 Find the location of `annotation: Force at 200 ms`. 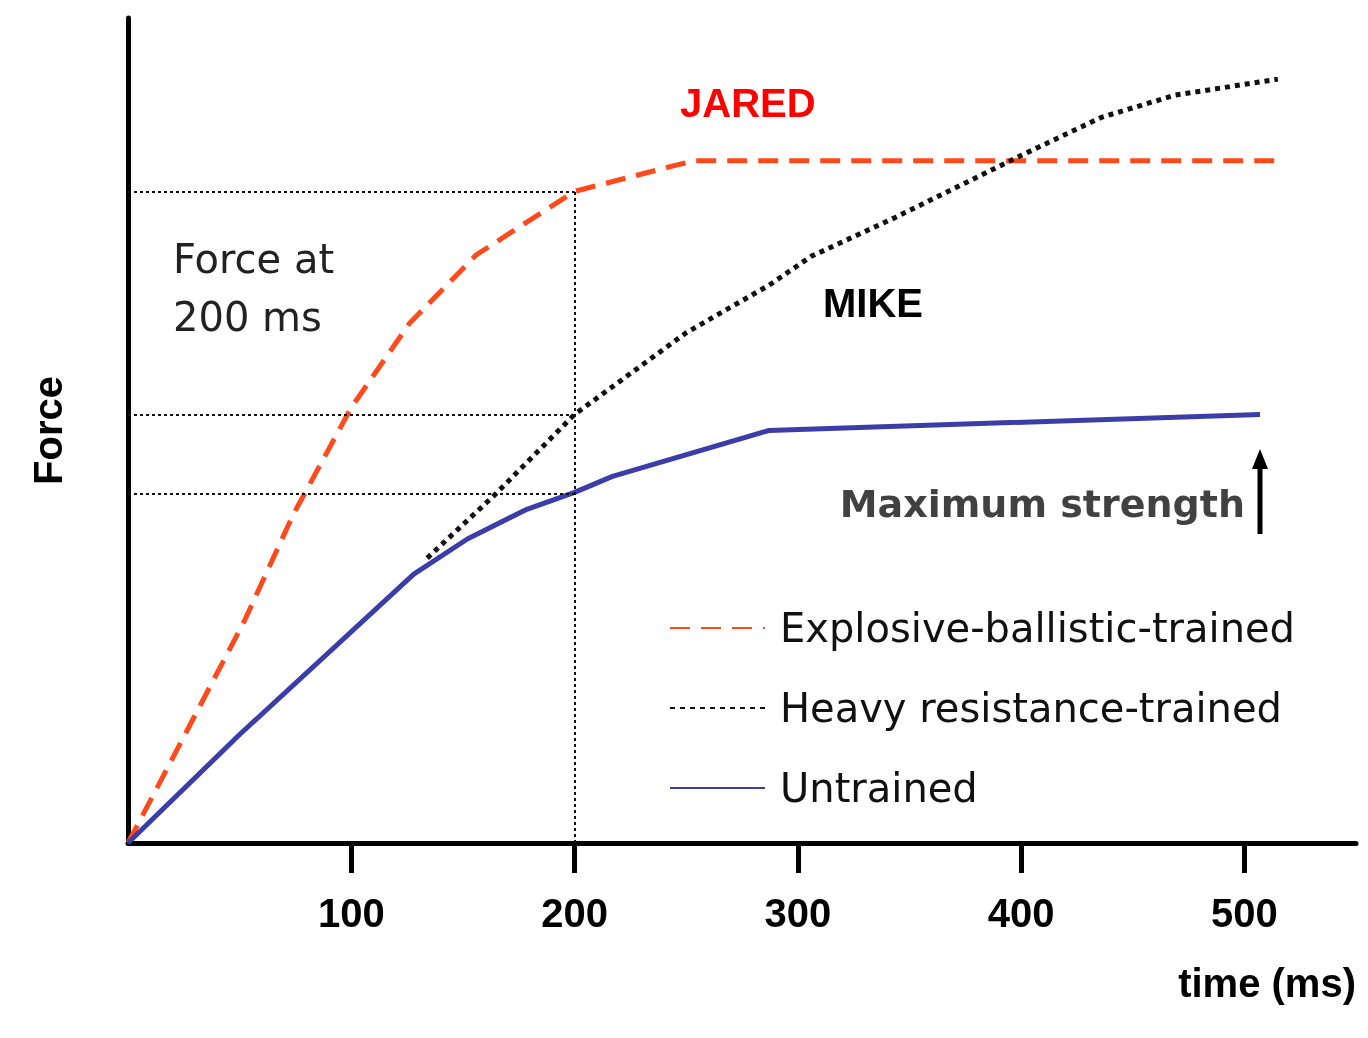

annotation: Force at 200 ms is located at coordinates (260, 288).